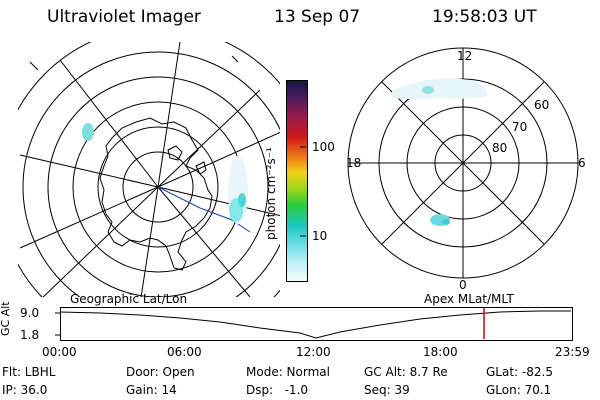 The height and width of the screenshot is (400, 600). I want to click on timeline-y-label: GC Alt, so click(6, 318).